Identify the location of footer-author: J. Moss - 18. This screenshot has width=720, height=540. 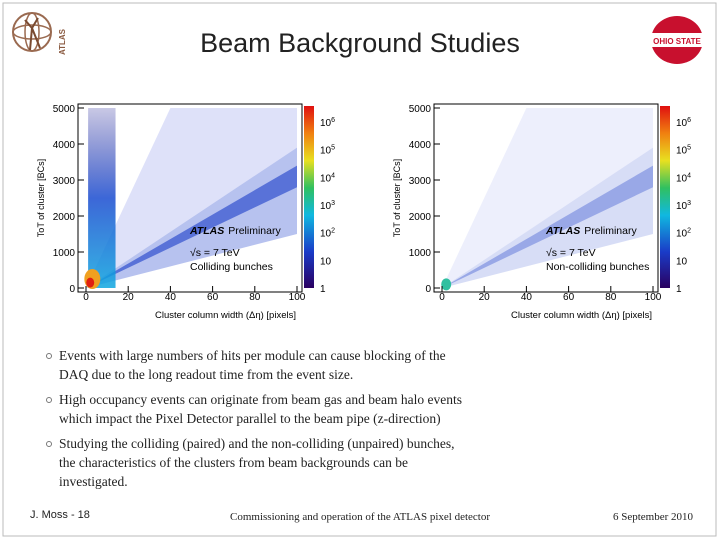
(60, 515).